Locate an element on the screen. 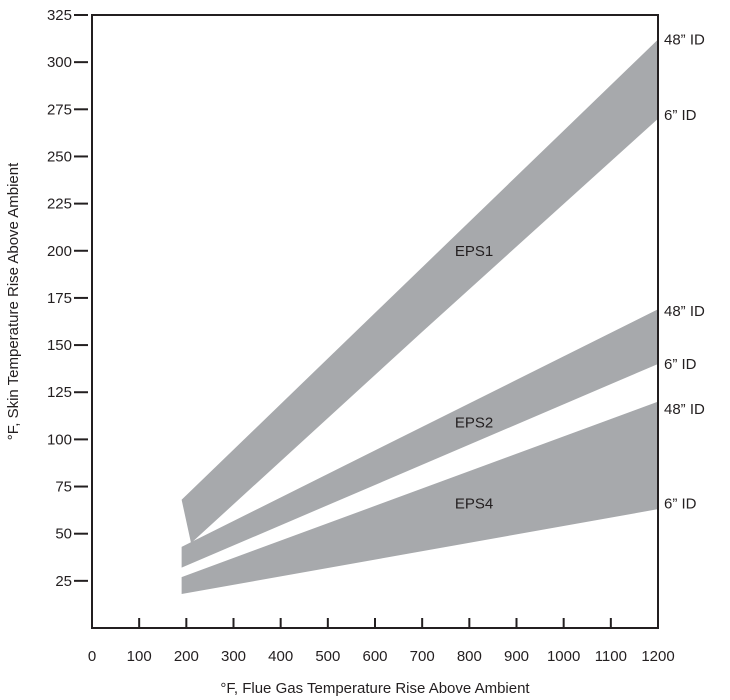 The width and height of the screenshot is (730, 700). y-tick-label: 250 is located at coordinates (59, 156).